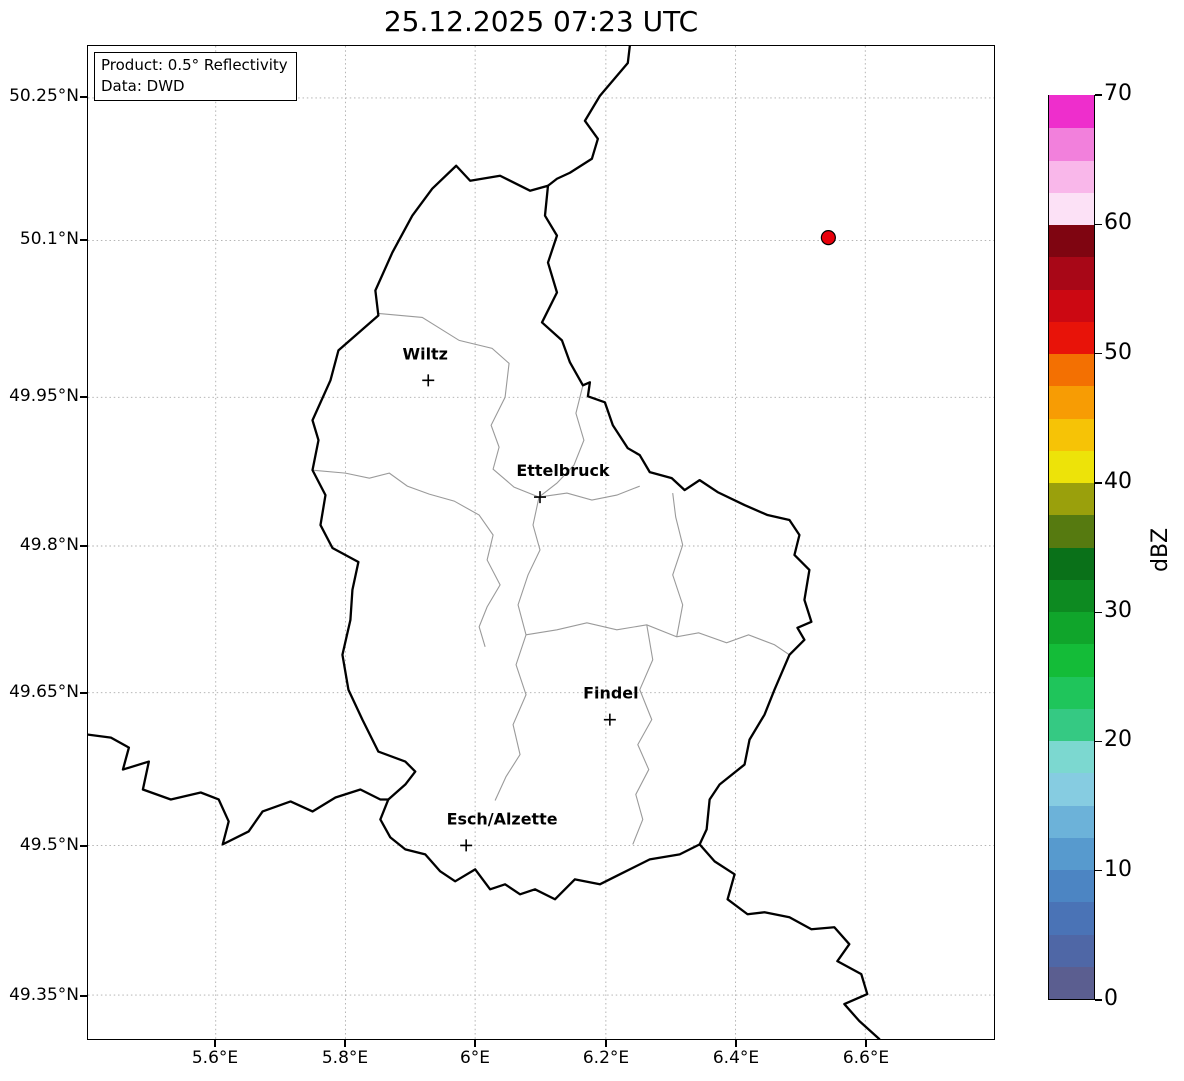  Describe the element at coordinates (1111, 998) in the screenshot. I see `colorbar-tick-label: 0` at that location.